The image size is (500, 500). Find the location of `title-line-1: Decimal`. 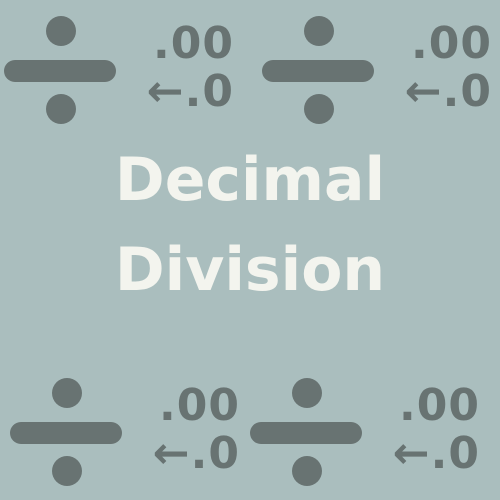

title-line-1: Decimal is located at coordinates (250, 180).